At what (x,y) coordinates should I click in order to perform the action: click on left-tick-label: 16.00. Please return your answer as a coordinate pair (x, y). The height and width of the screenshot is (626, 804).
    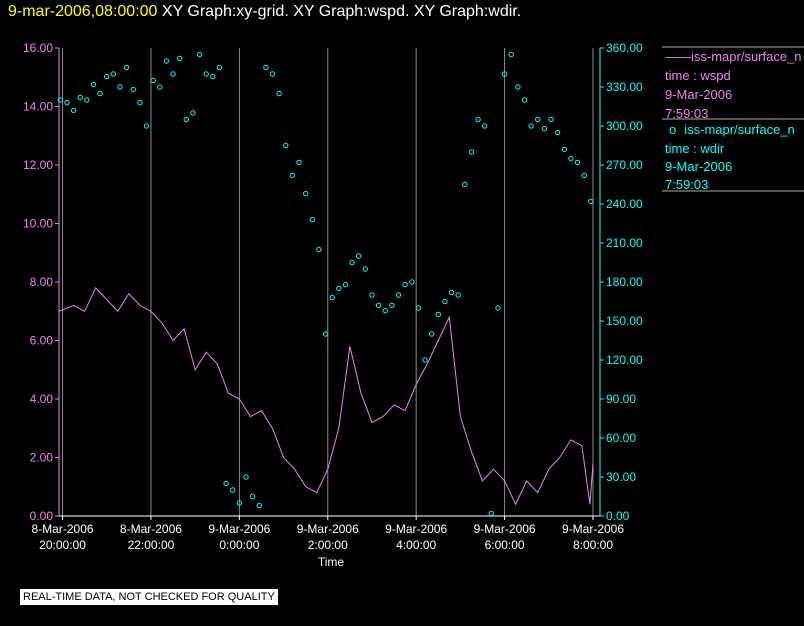
    Looking at the image, I should click on (38, 48).